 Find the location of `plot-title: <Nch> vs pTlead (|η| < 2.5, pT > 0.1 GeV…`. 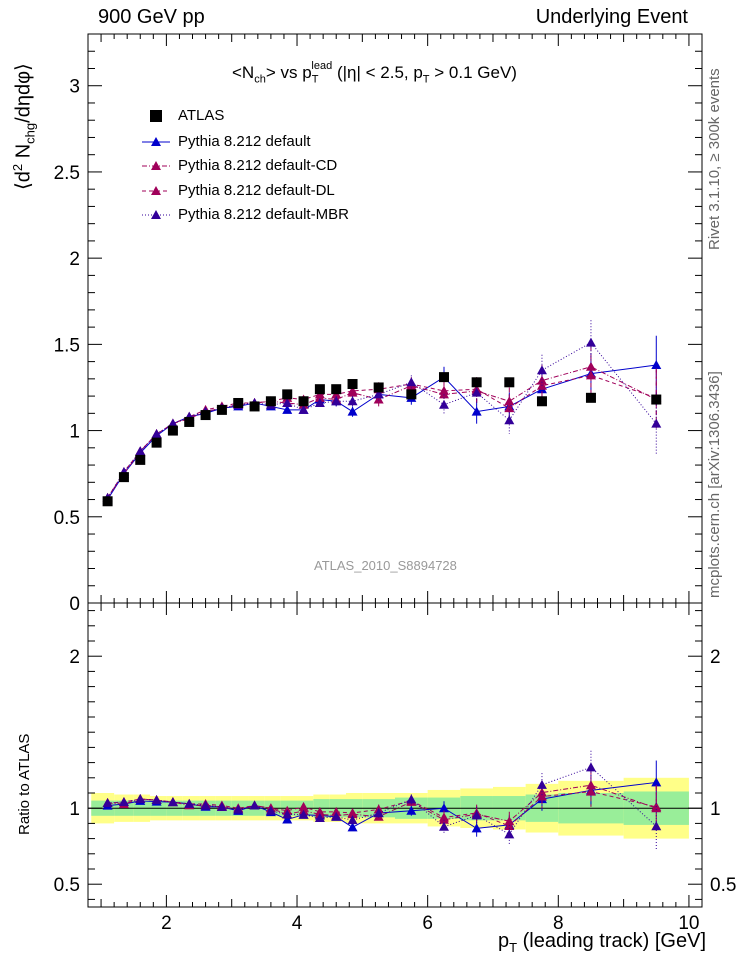

plot-title: <Nch> vs pTlead (|η| < 2.5, pT > 0.1 GeV… is located at coordinates (374, 73).